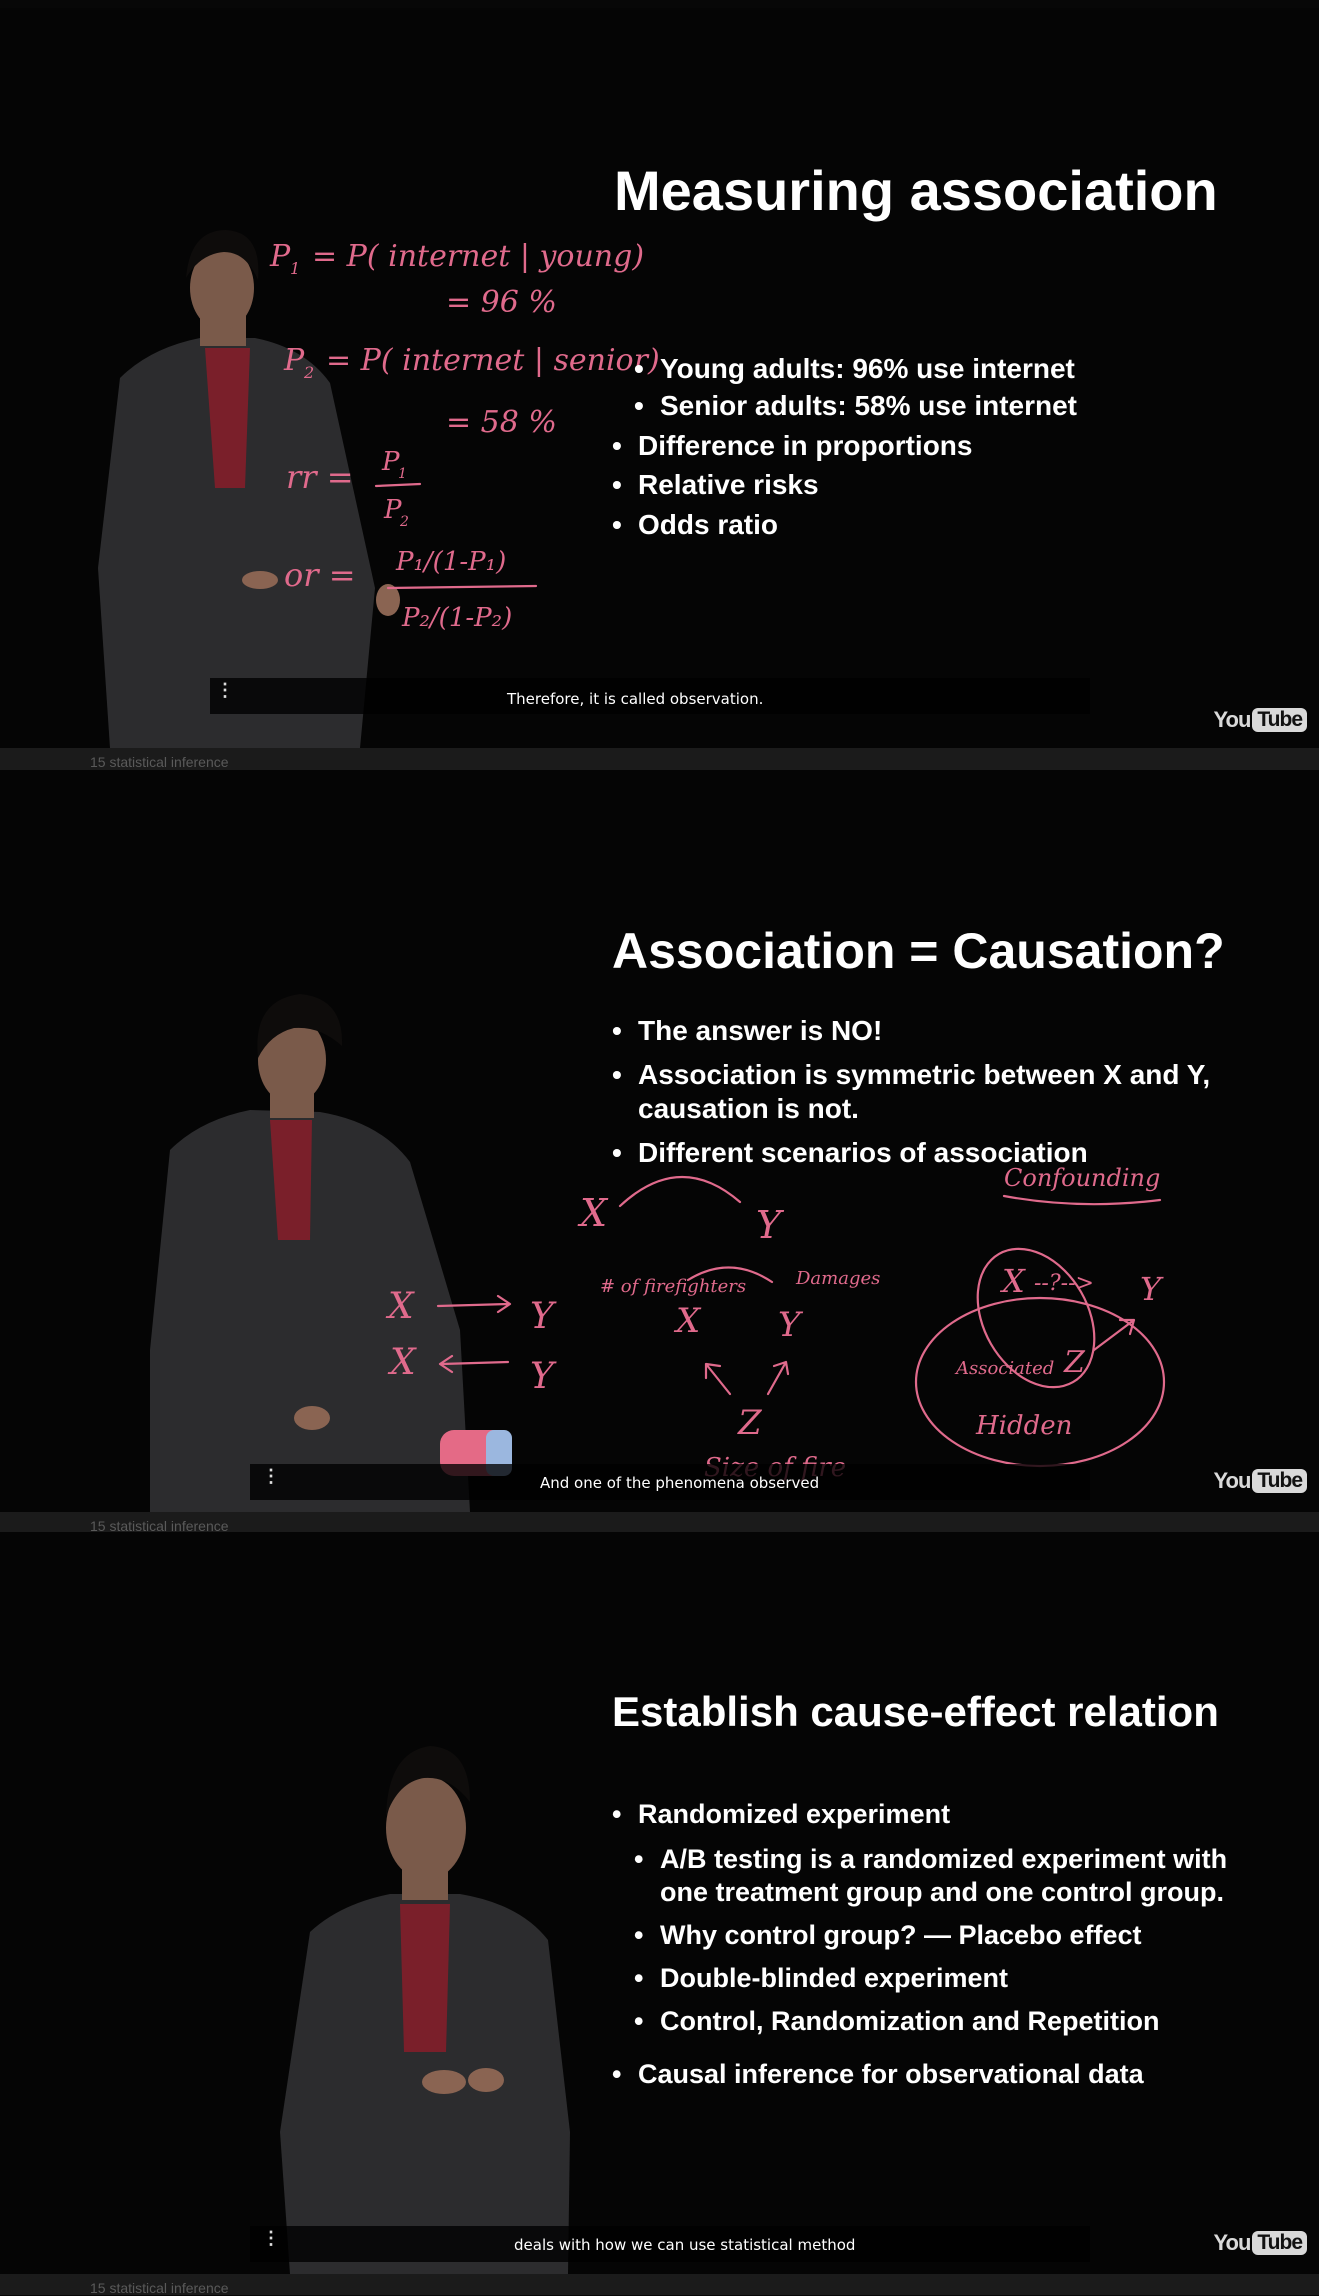 This screenshot has height=2296, width=1319. I want to click on bullet-control-group: Why control group? — Placebo effect, so click(932, 1935).